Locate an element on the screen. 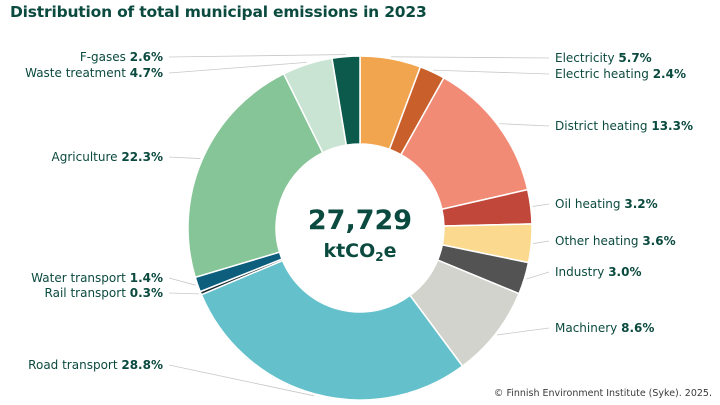  label-industry: Industry 3.0% is located at coordinates (598, 272).